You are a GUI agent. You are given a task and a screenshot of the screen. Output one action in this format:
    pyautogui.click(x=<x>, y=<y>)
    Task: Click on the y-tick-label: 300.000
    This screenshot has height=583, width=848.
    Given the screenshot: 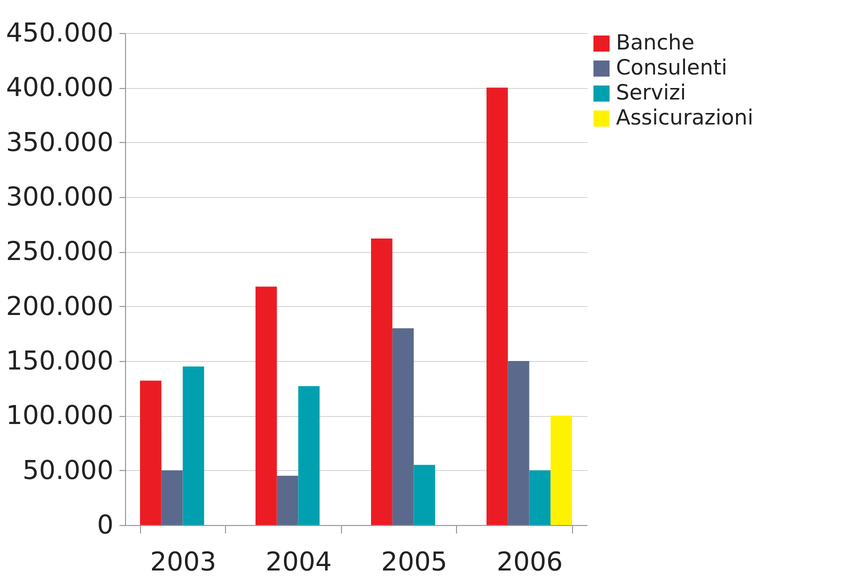 What is the action you would take?
    pyautogui.click(x=60, y=197)
    